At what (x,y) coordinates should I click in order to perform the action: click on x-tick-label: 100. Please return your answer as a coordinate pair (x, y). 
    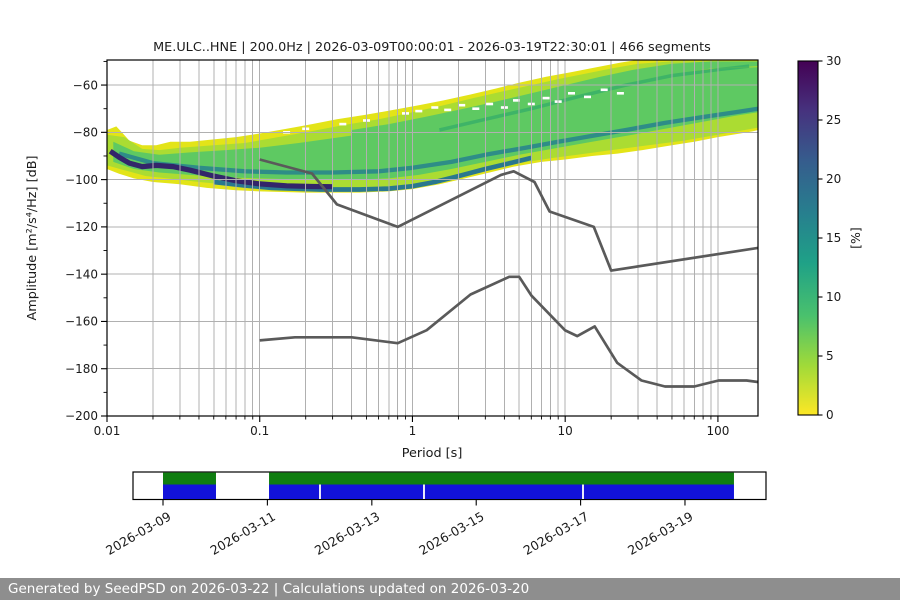
    Looking at the image, I should click on (717, 431).